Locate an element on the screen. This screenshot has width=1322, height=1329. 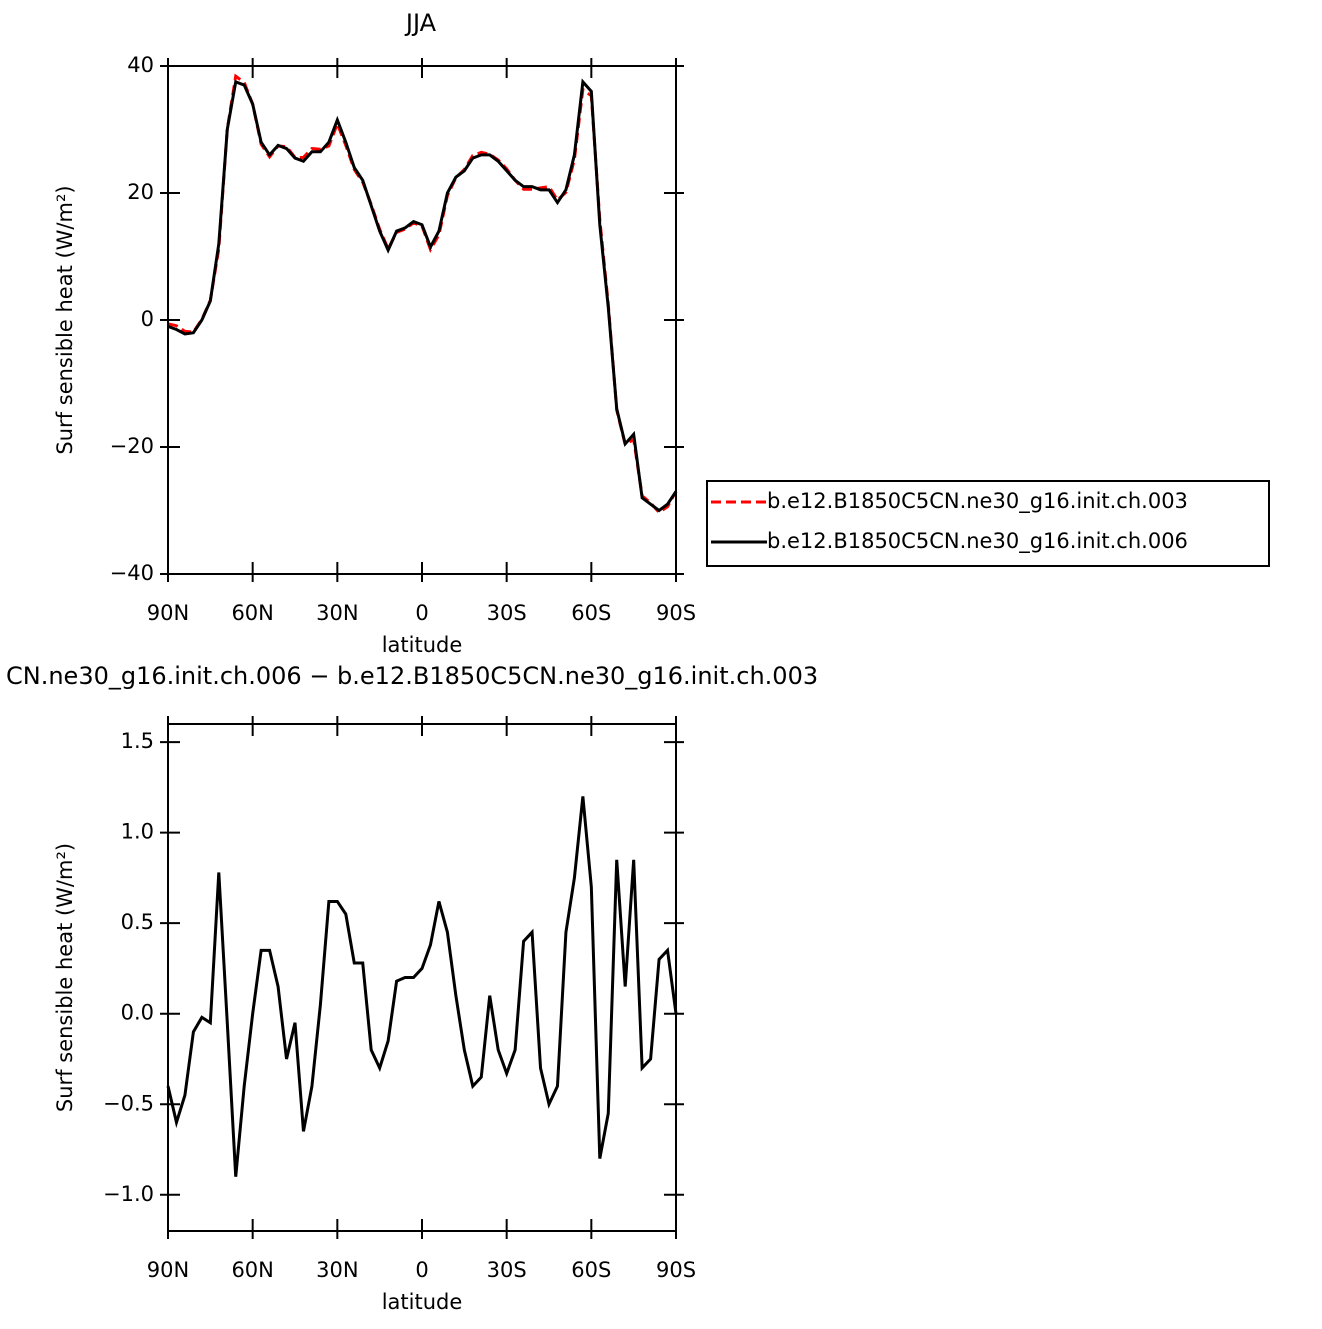
y-tick-label: 40 is located at coordinates (140, 65).